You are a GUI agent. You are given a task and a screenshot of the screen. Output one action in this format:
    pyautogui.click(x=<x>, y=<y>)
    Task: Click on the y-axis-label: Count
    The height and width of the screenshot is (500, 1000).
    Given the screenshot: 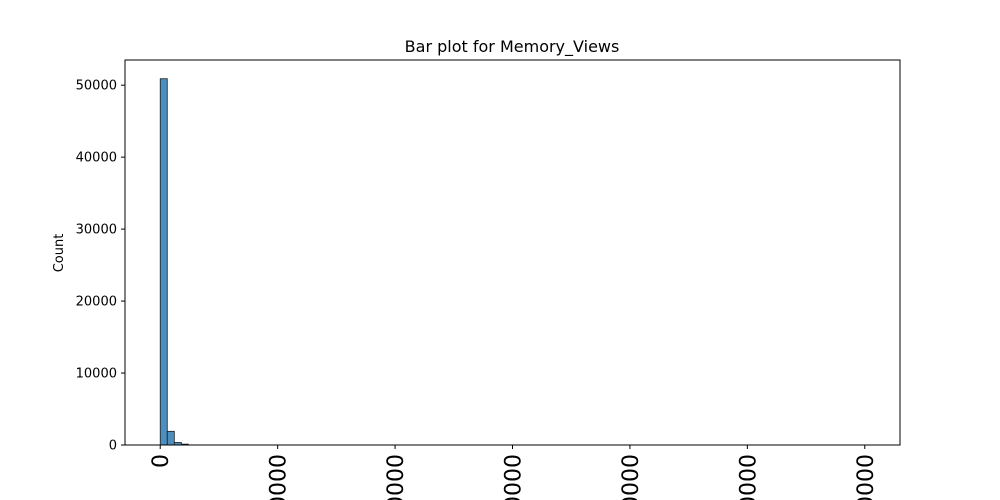 What is the action you would take?
    pyautogui.click(x=59, y=253)
    